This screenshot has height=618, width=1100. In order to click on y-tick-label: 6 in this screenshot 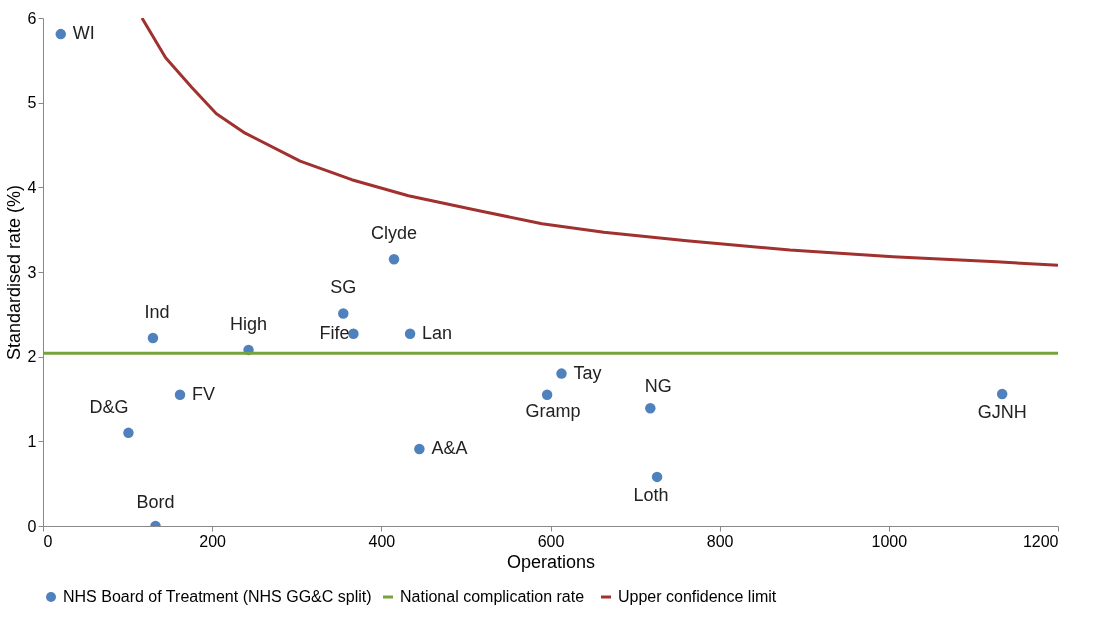, I will do `click(32, 18)`.